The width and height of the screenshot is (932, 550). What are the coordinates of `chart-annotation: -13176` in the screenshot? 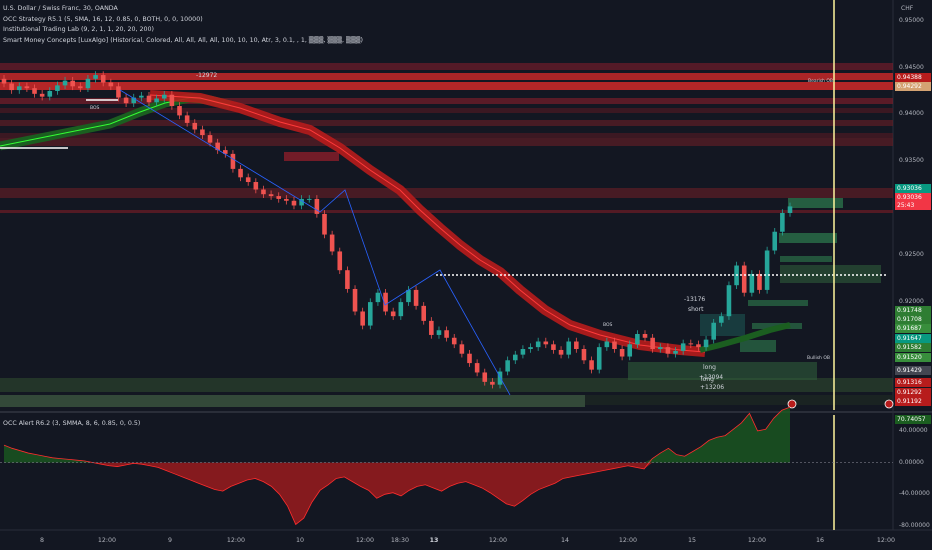 It's located at (695, 299).